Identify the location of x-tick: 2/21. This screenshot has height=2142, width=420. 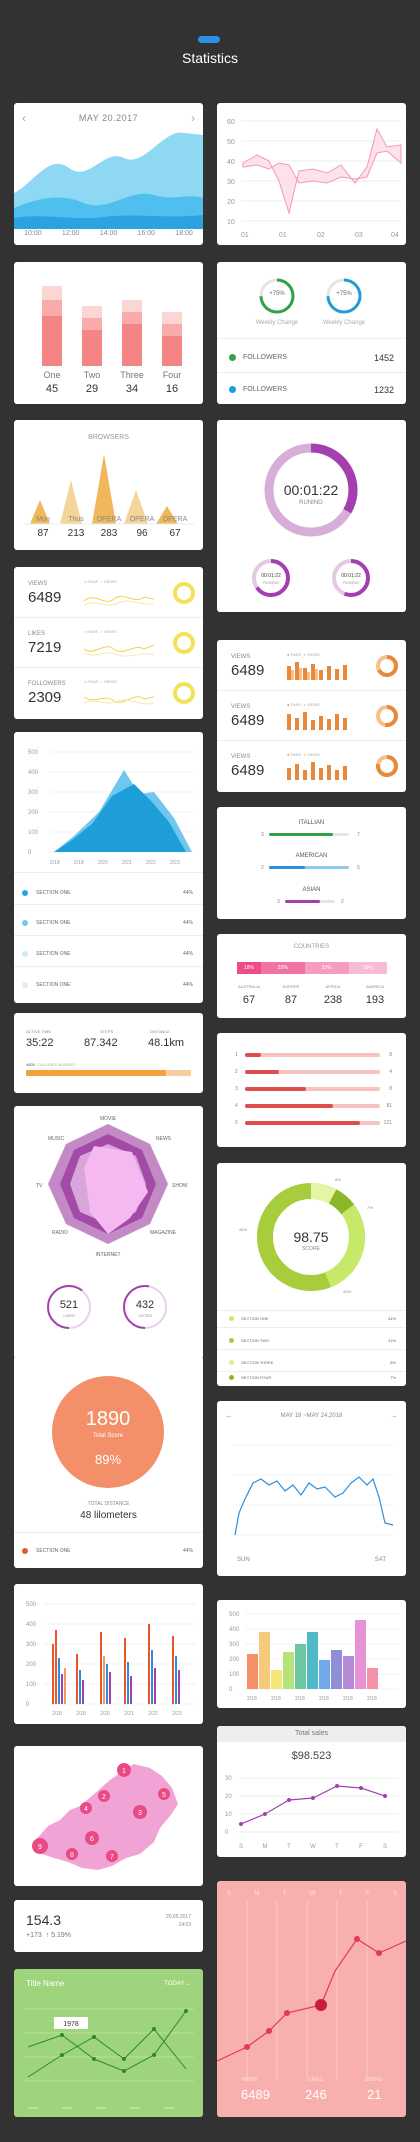
(127, 863).